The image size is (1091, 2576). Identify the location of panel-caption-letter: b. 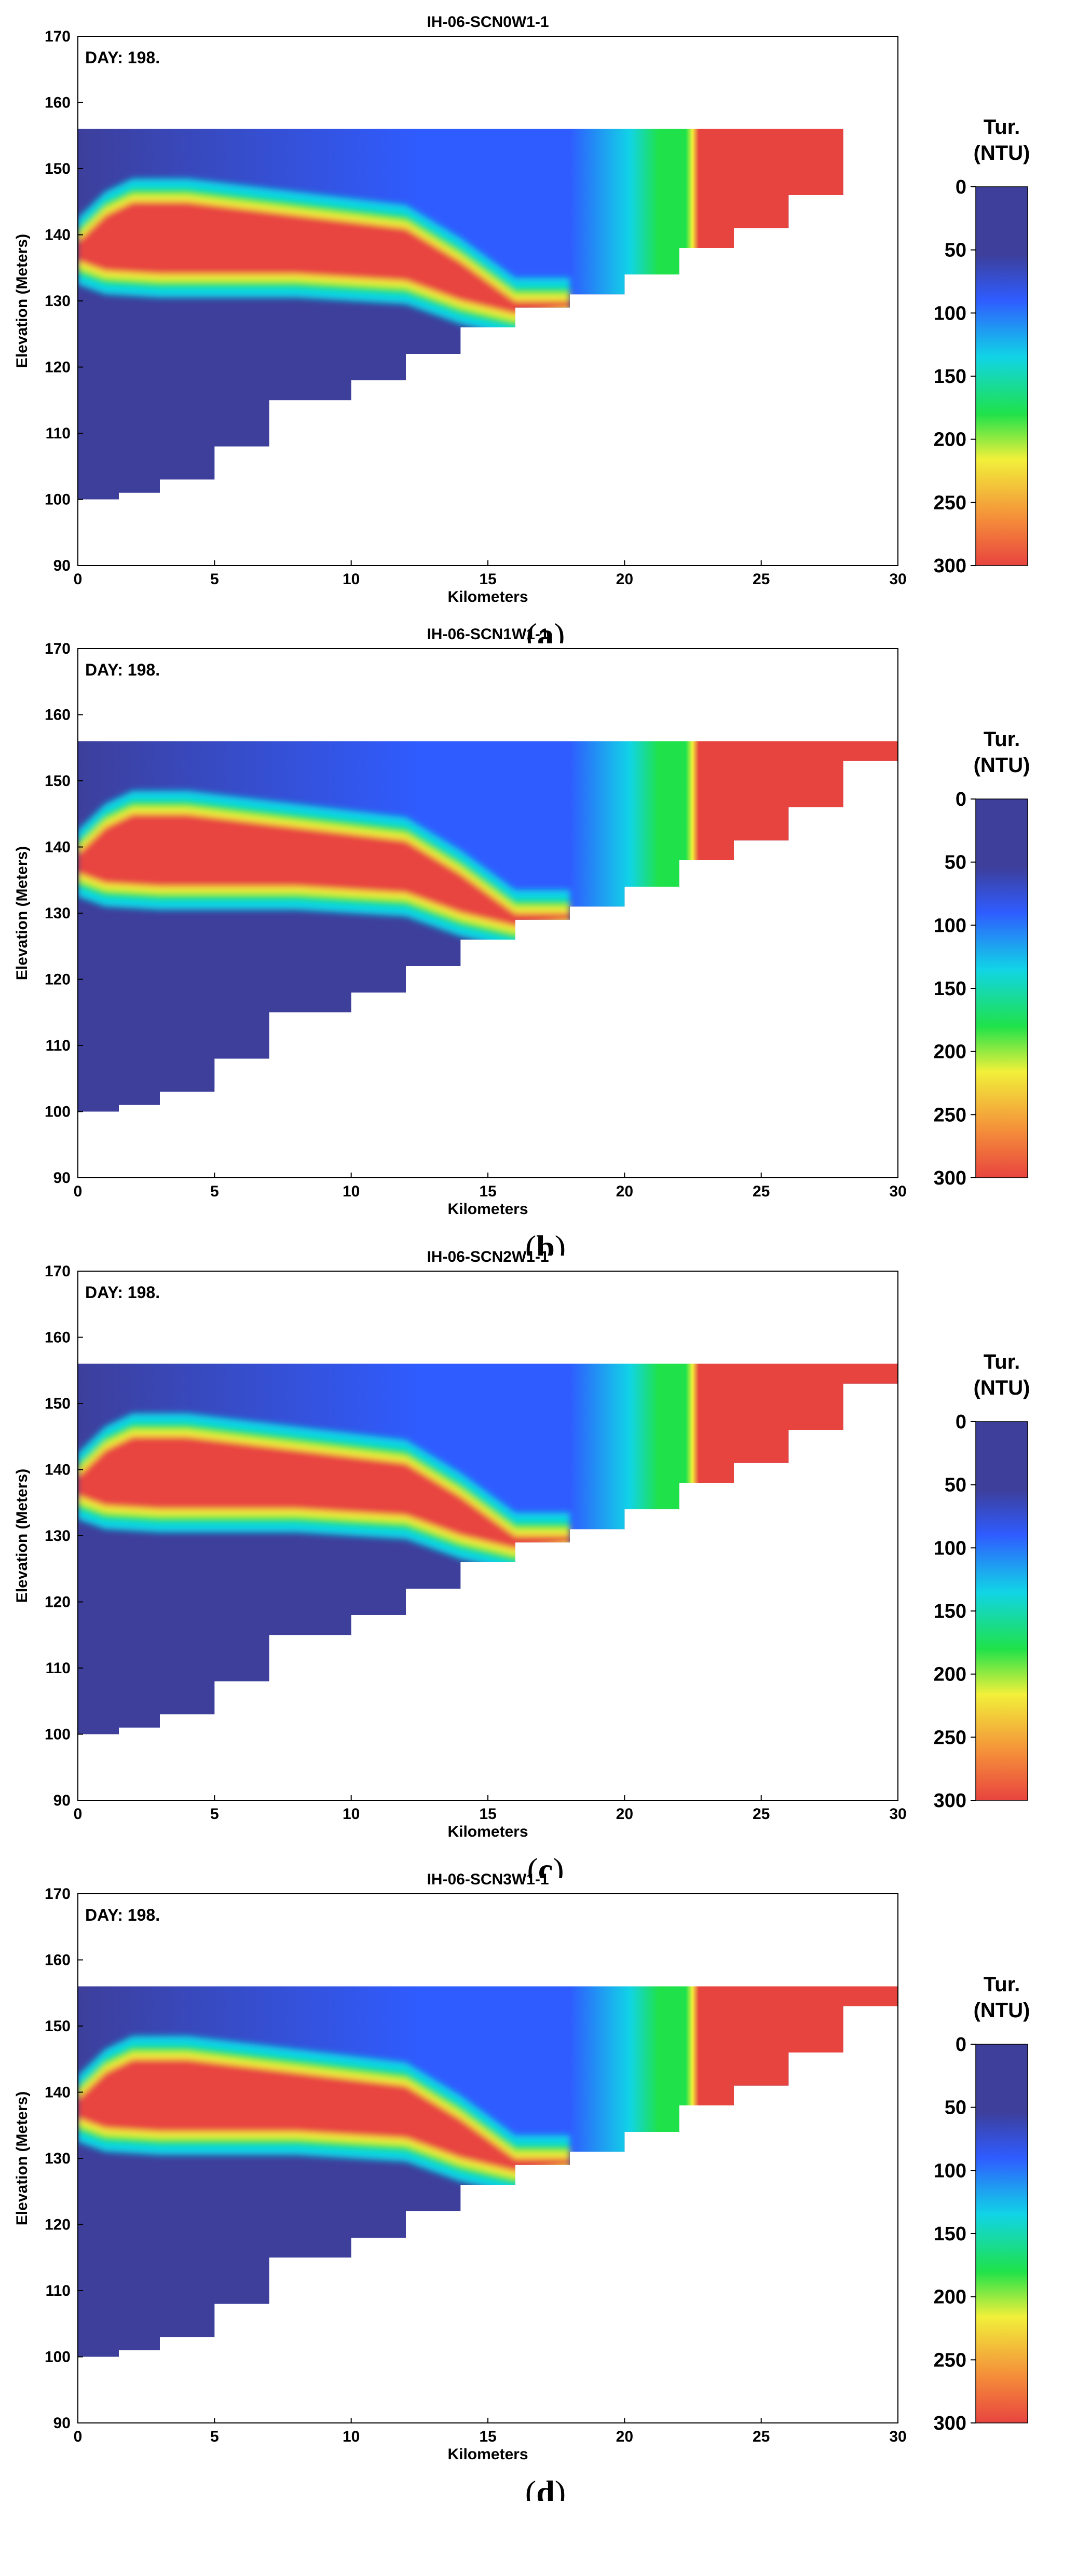
(545, 1242).